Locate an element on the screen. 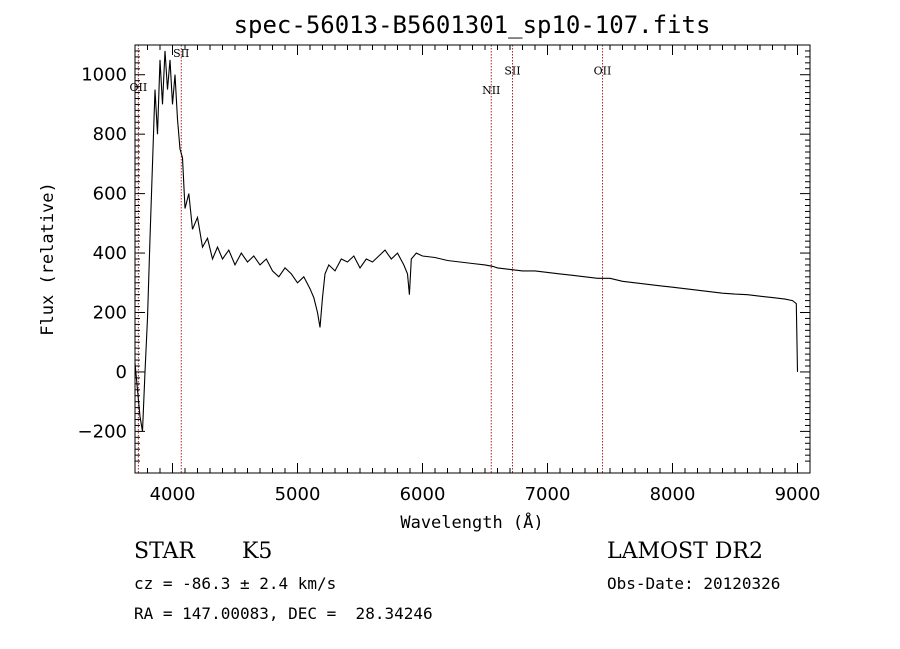 The width and height of the screenshot is (900, 649). obs-date-text: Obs-Date: 20120326 is located at coordinates (694, 583).